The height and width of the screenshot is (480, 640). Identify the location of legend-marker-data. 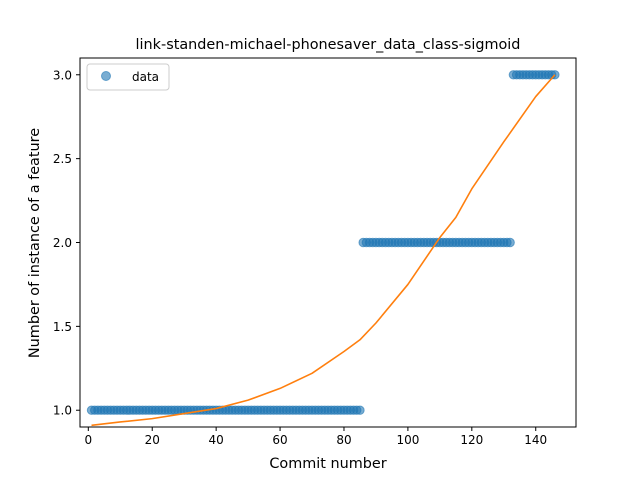
(106, 76).